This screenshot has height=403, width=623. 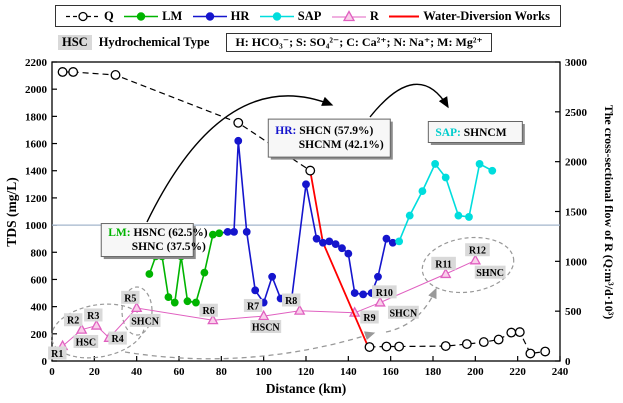 I want to click on point-label-text: SHNC, so click(x=490, y=273).